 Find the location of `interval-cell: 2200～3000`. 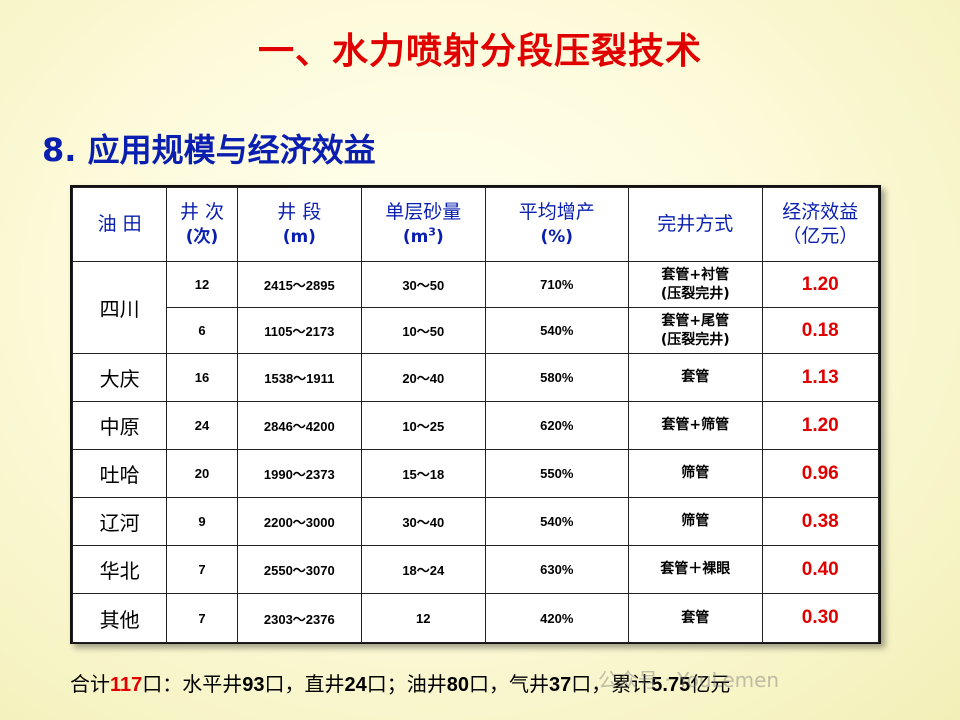

interval-cell: 2200～3000 is located at coordinates (299, 521).